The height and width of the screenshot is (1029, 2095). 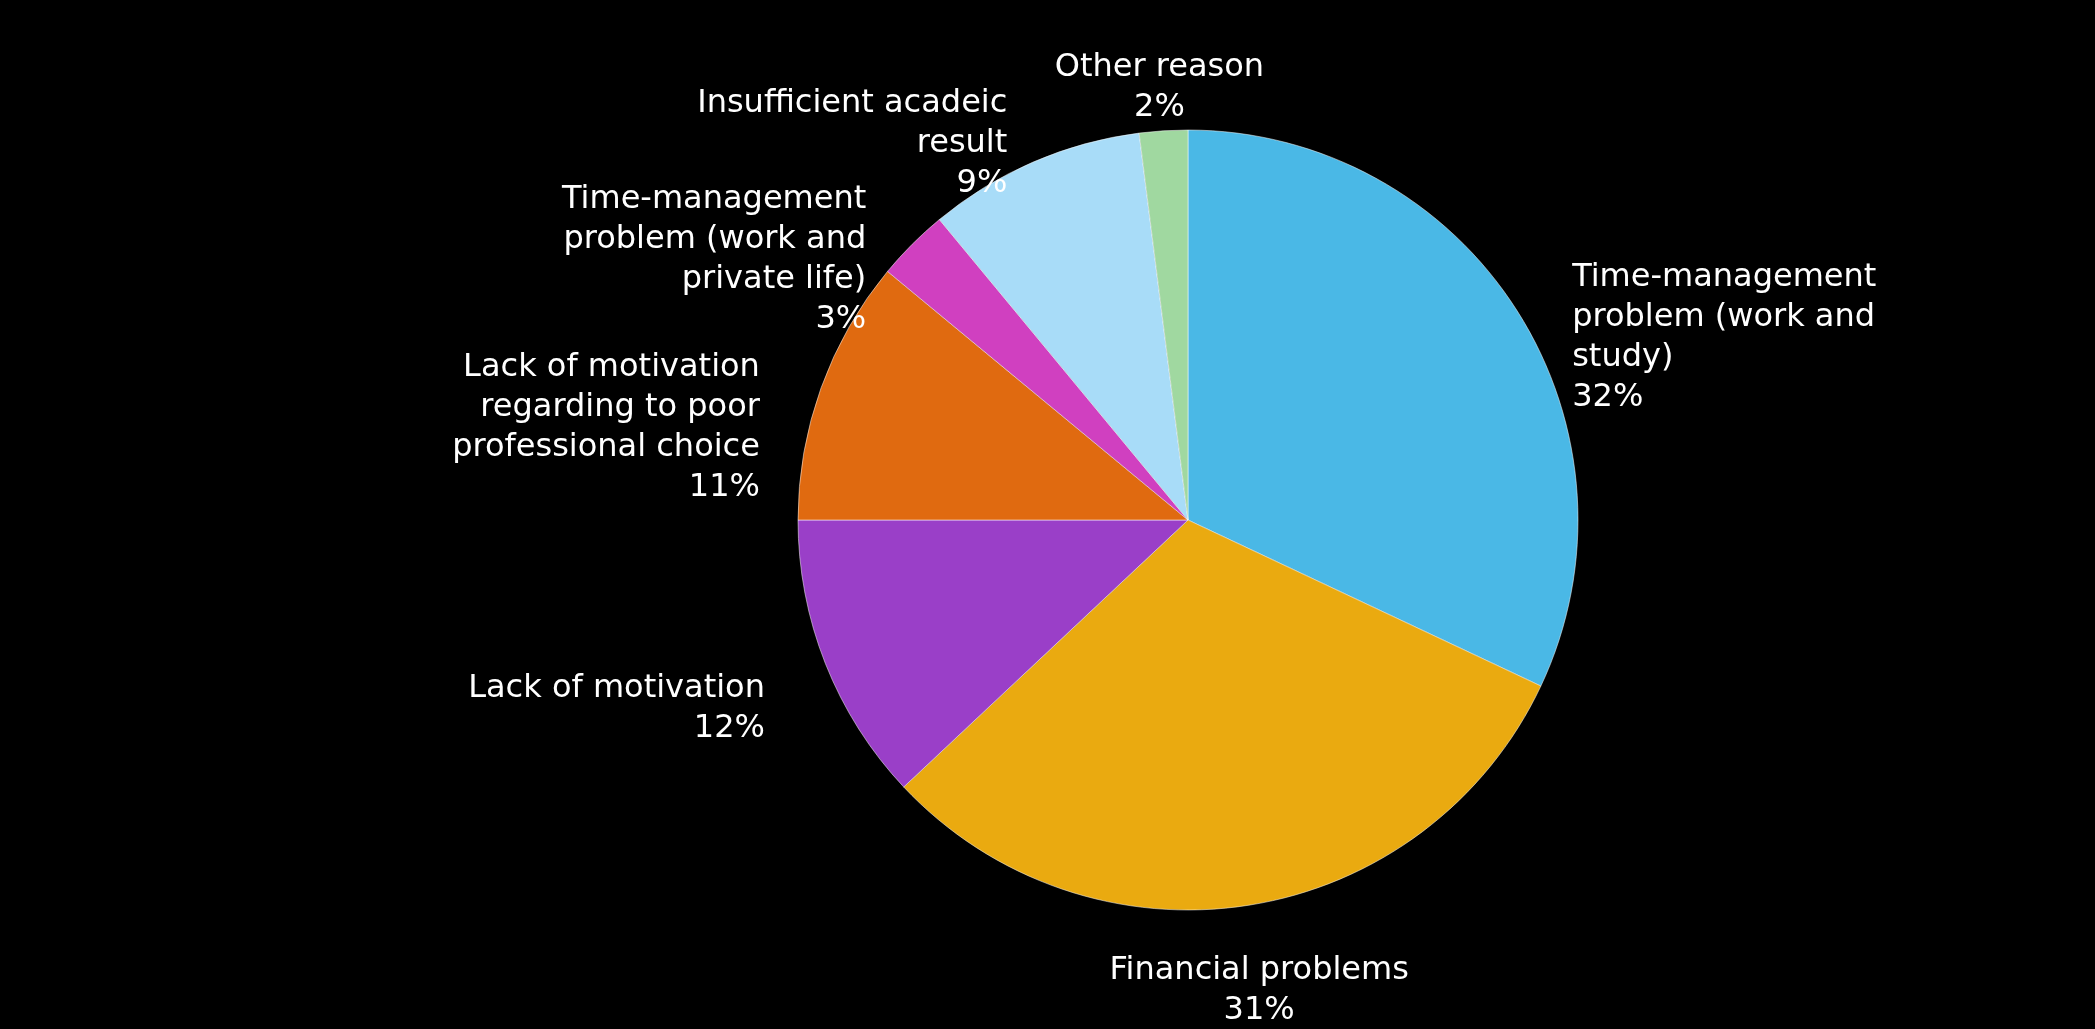 What do you see at coordinates (1259, 968) in the screenshot?
I see `slice-label: Financial problems` at bounding box center [1259, 968].